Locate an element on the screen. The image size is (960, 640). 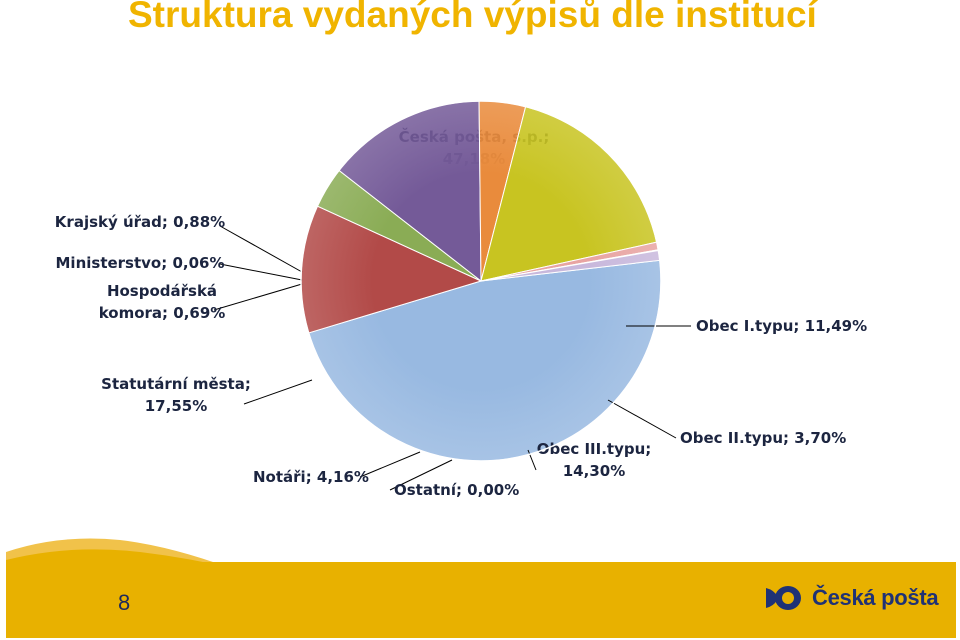
slice-label: Obec III.typu; 14,30% is located at coordinates (594, 460).